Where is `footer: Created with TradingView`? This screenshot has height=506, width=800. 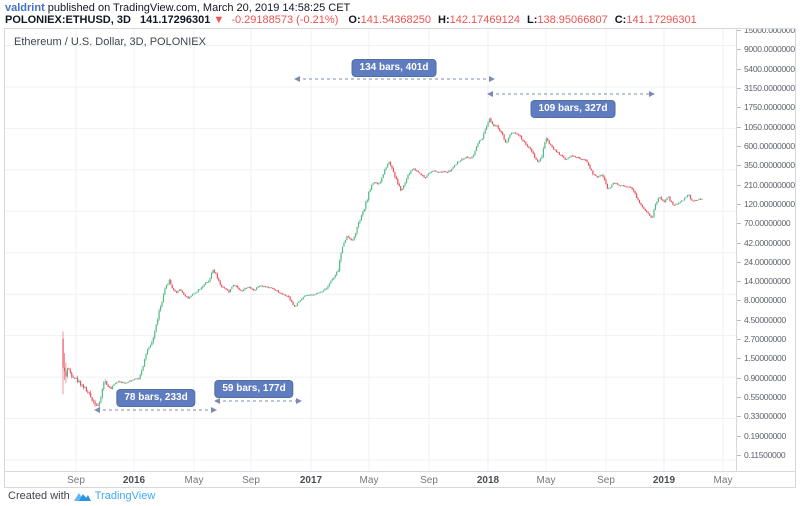
footer: Created with TradingView is located at coordinates (81, 496).